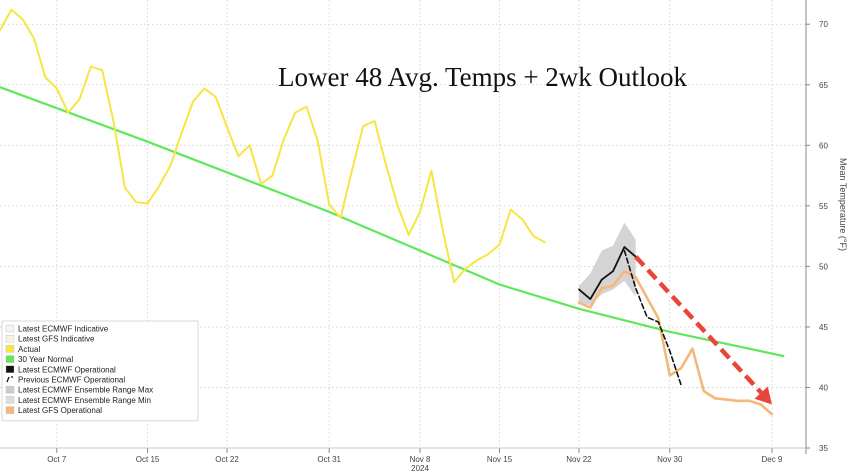  What do you see at coordinates (698, 325) in the screenshot?
I see `trend-arrow-shaft` at bounding box center [698, 325].